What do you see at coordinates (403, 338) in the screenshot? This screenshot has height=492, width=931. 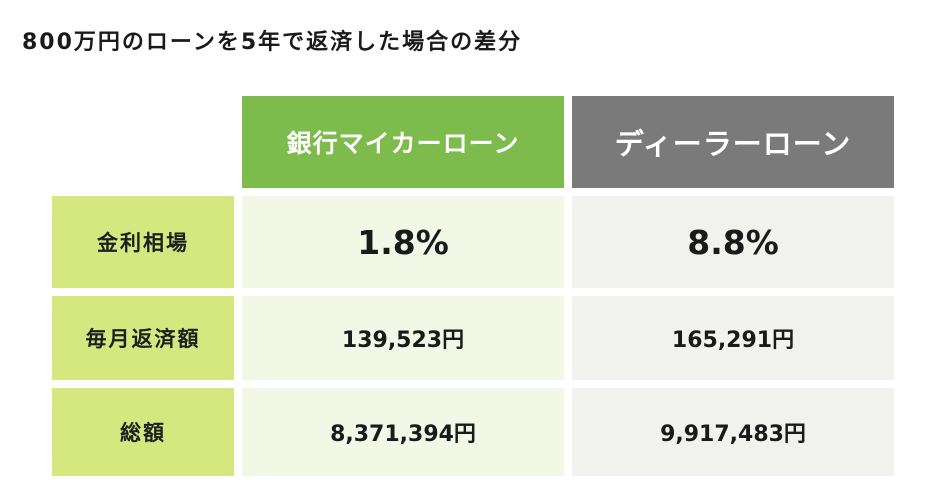 I see `bank-monthly-payment: 139,523円` at bounding box center [403, 338].